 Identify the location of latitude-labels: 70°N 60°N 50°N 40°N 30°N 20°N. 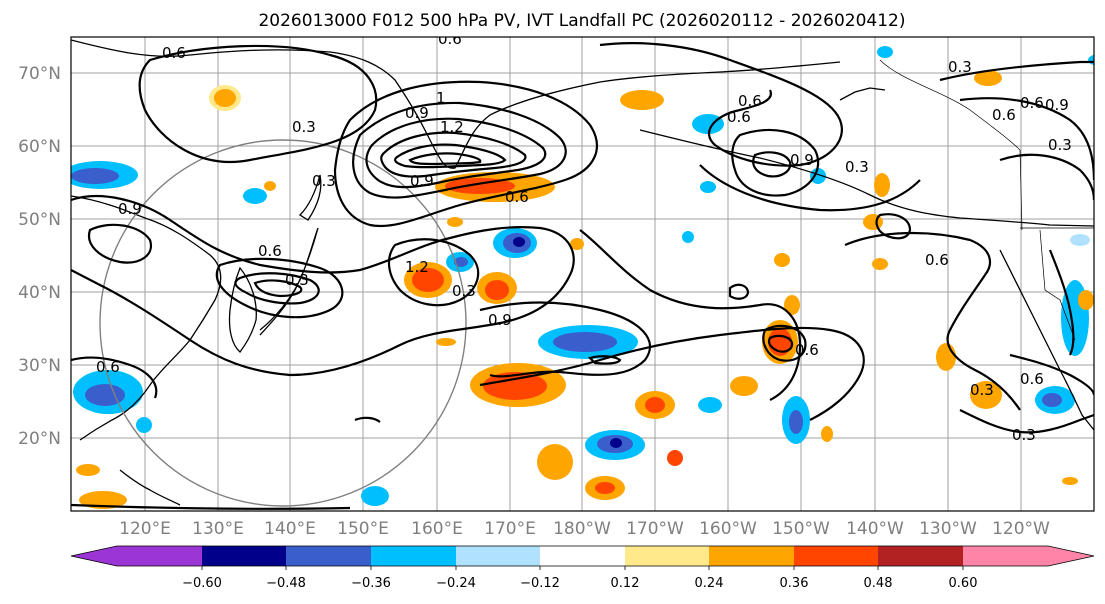
(39, 256).